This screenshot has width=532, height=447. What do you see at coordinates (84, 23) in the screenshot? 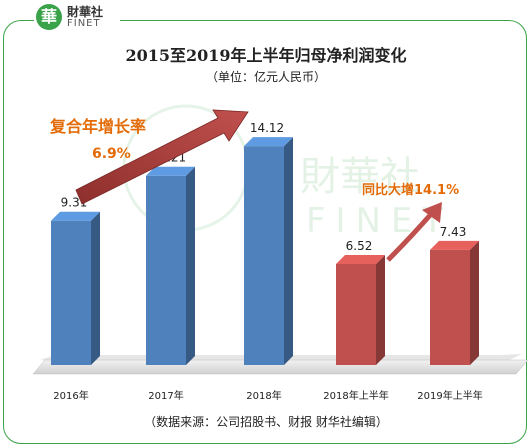
I see `logo-english-name: FINET` at bounding box center [84, 23].